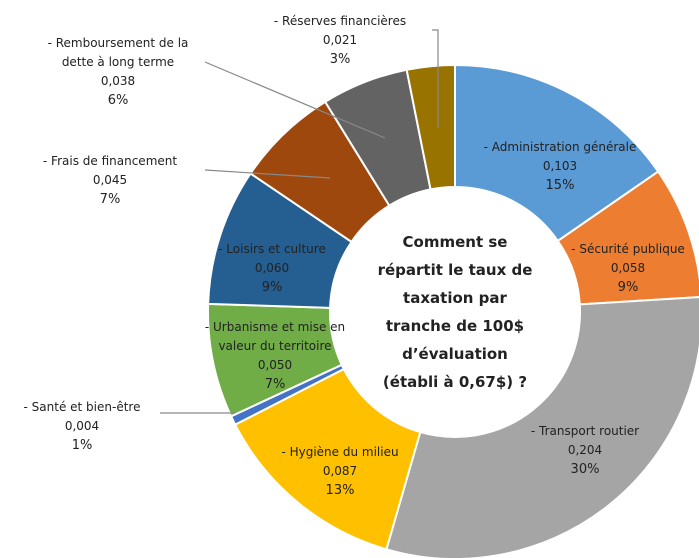 The width and height of the screenshot is (699, 558). I want to click on percent-label: 3%, so click(340, 59).